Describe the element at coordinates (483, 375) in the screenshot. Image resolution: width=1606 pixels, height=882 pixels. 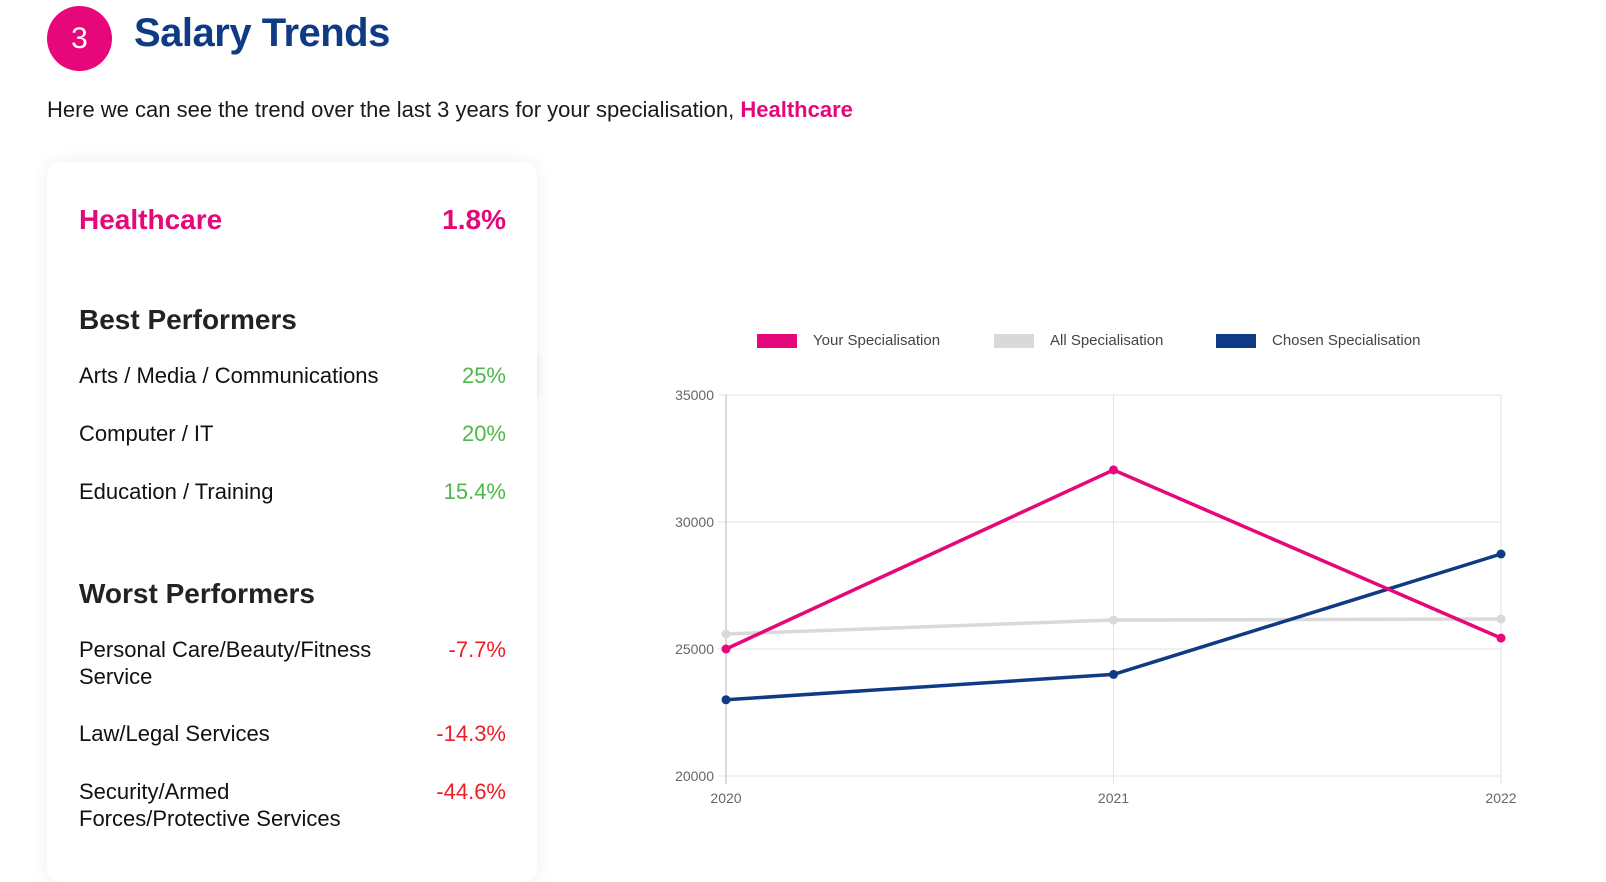
I see `row-value: 25%` at that location.